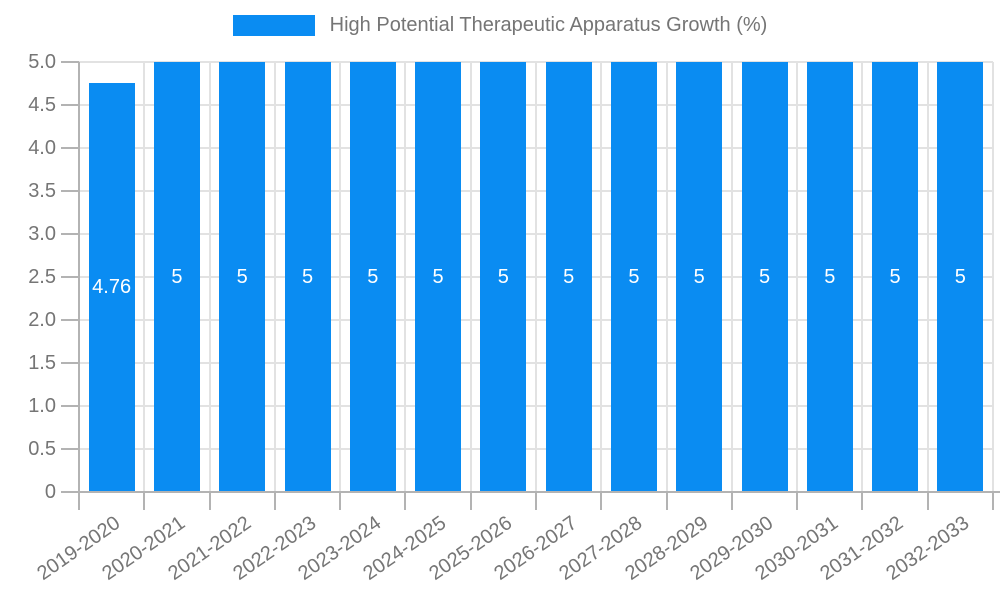  What do you see at coordinates (50, 492) in the screenshot?
I see `y-tick-label: 0` at bounding box center [50, 492].